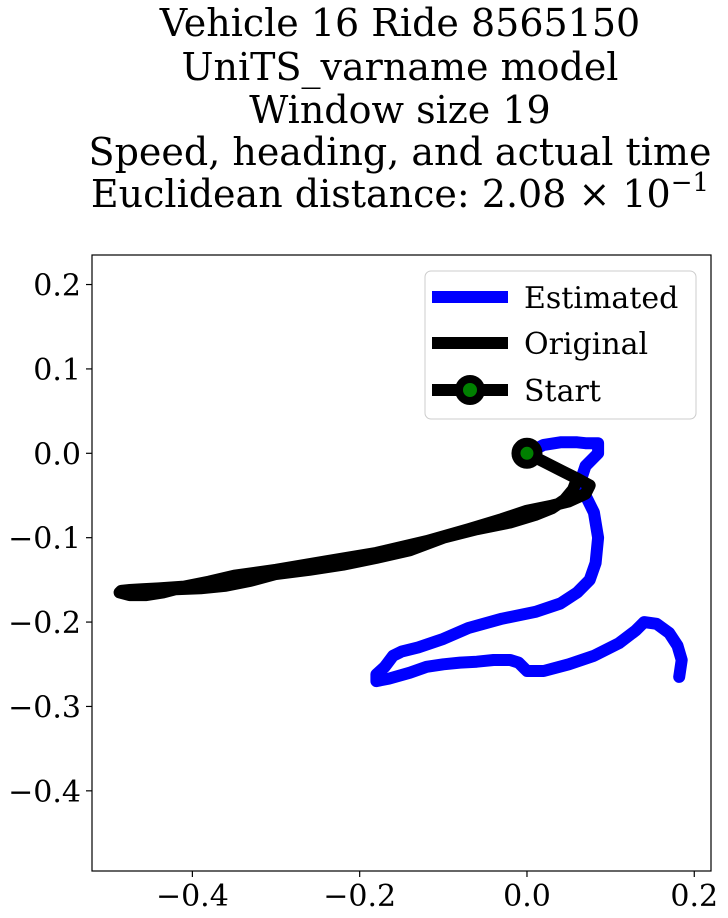 This screenshot has width=728, height=918. Describe the element at coordinates (470, 390) in the screenshot. I see `legend-start-marker` at that location.